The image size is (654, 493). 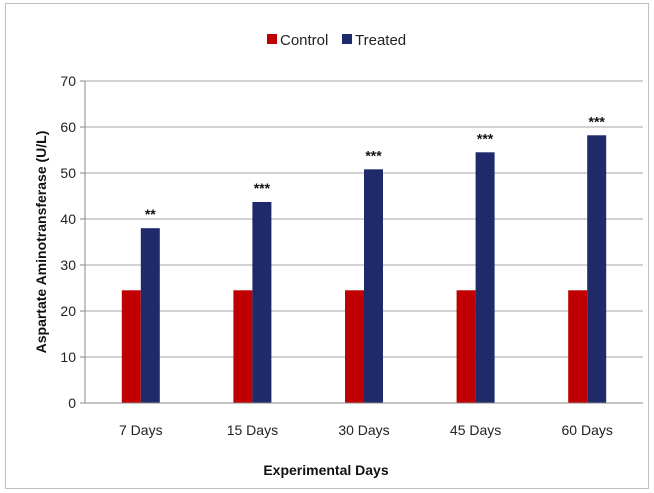 I want to click on x-axis-ticks: 7 Days 15 Days 30 Days 45 Days 60 Days, so click(x=366, y=430).